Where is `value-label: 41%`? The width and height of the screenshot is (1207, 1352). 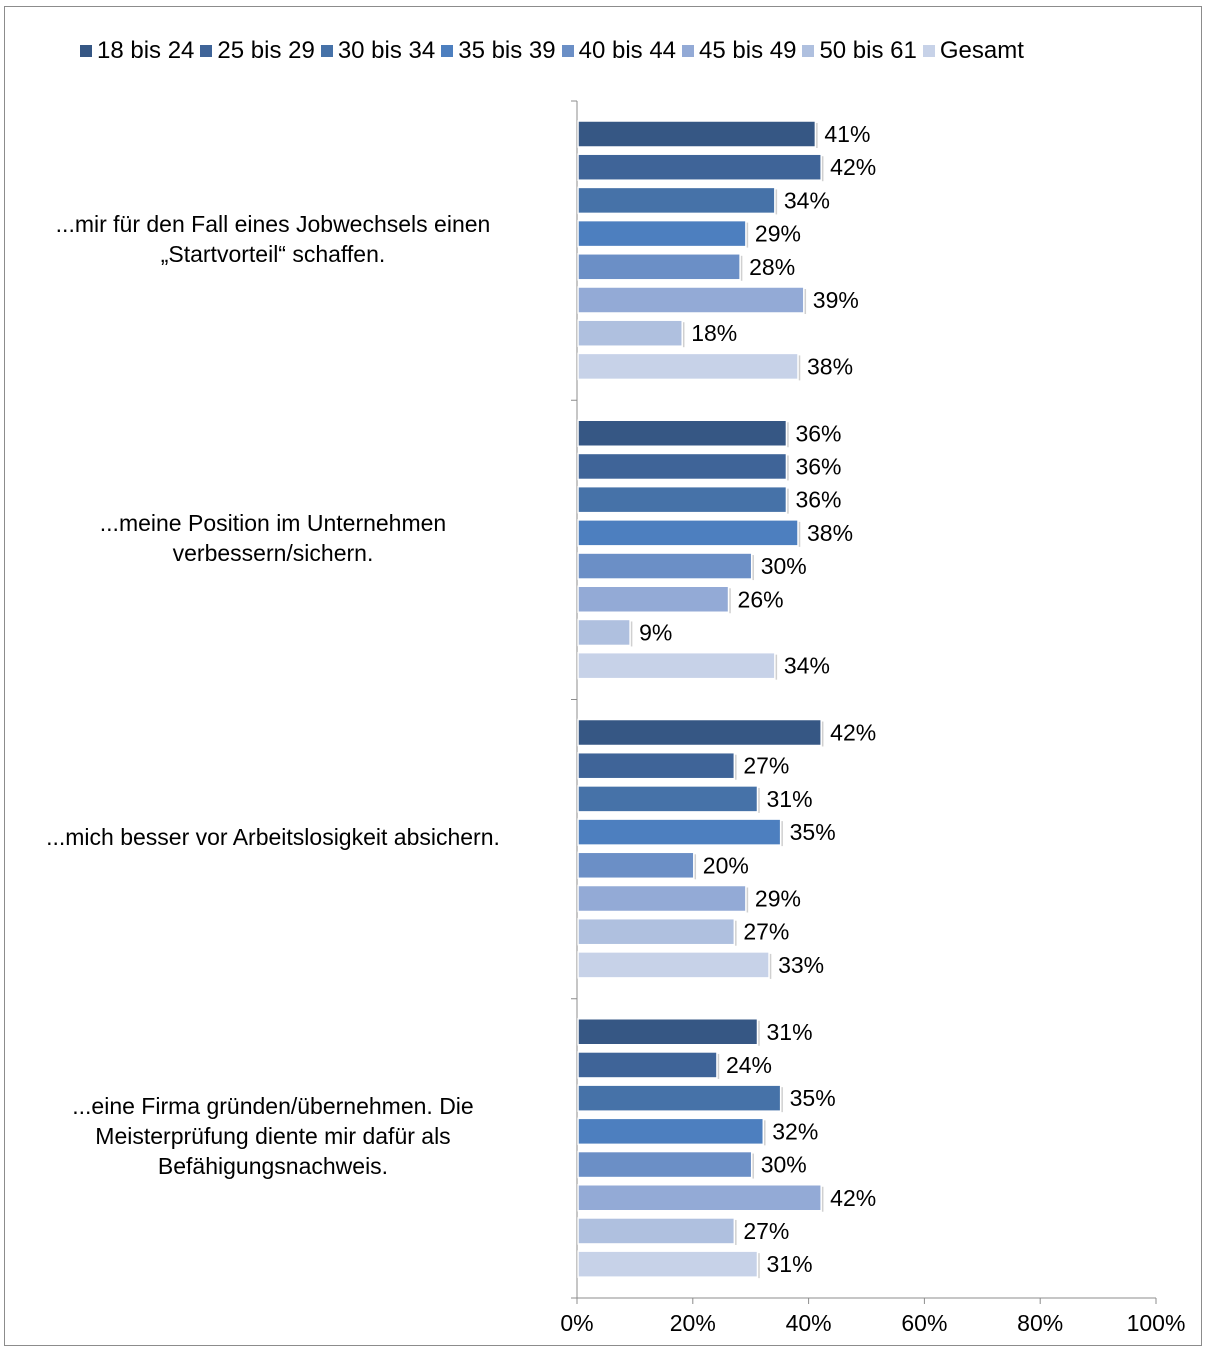 value-label: 41% is located at coordinates (847, 134).